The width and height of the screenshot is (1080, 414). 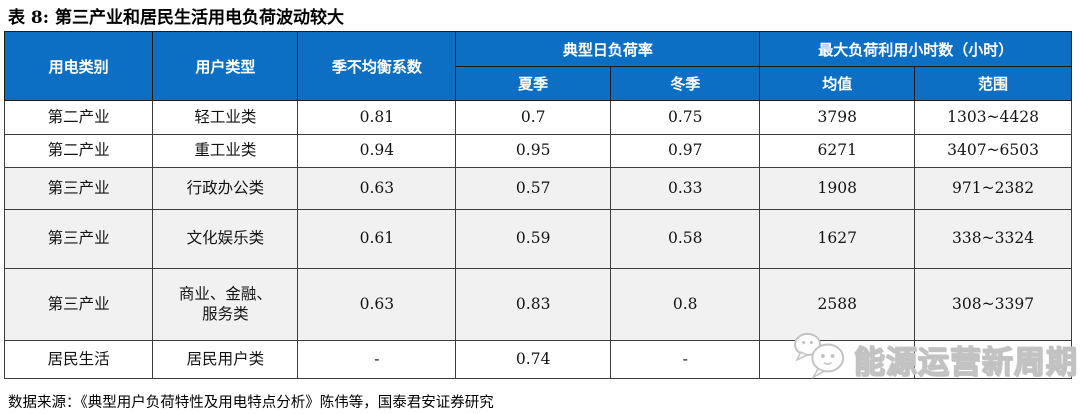 I want to click on cell-summer: 0.95, so click(x=533, y=151).